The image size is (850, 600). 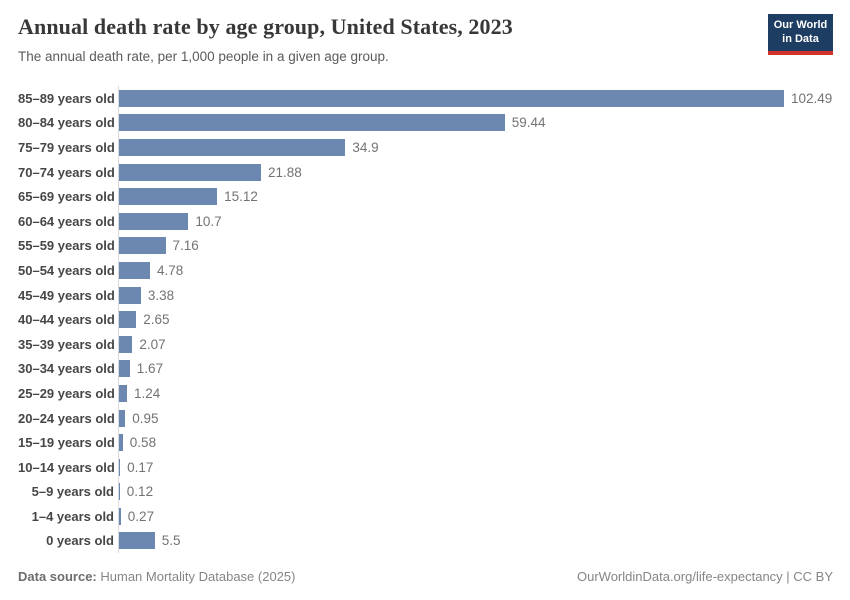 I want to click on value-label: 34.9, so click(x=365, y=147).